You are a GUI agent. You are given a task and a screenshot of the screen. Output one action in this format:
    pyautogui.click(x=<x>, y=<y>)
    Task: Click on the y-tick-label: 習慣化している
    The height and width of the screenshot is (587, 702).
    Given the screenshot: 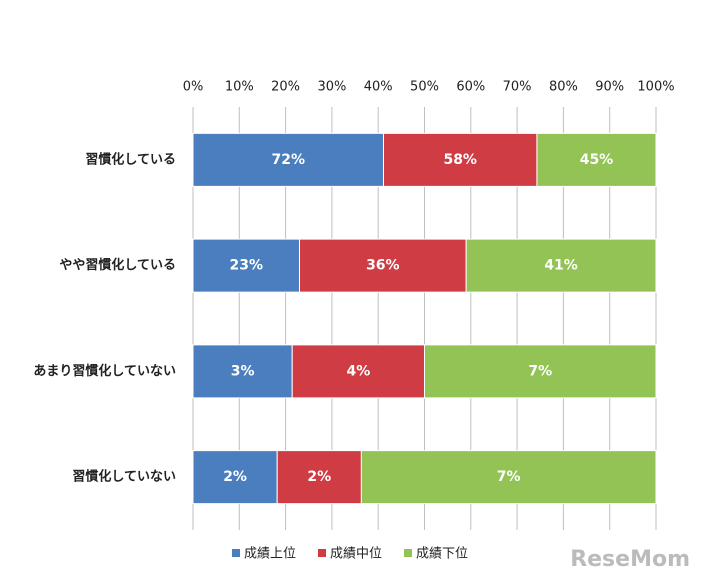 What is the action you would take?
    pyautogui.click(x=130, y=159)
    